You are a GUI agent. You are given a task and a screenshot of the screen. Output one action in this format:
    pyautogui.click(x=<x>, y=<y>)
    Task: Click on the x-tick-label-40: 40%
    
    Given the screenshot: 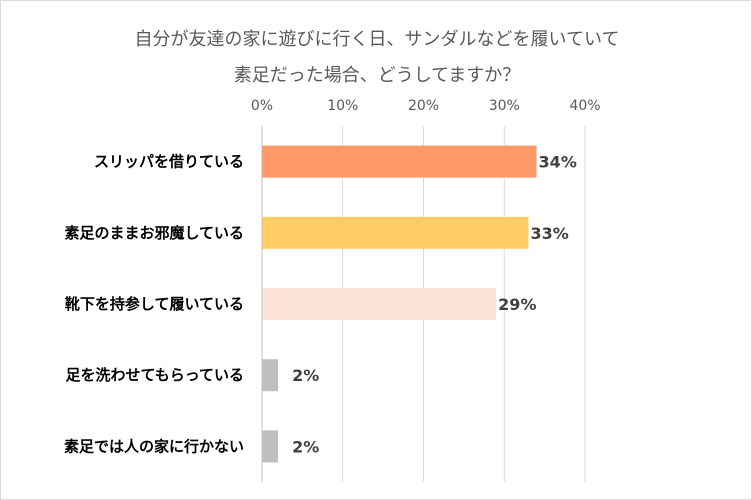 What is the action you would take?
    pyautogui.click(x=584, y=106)
    